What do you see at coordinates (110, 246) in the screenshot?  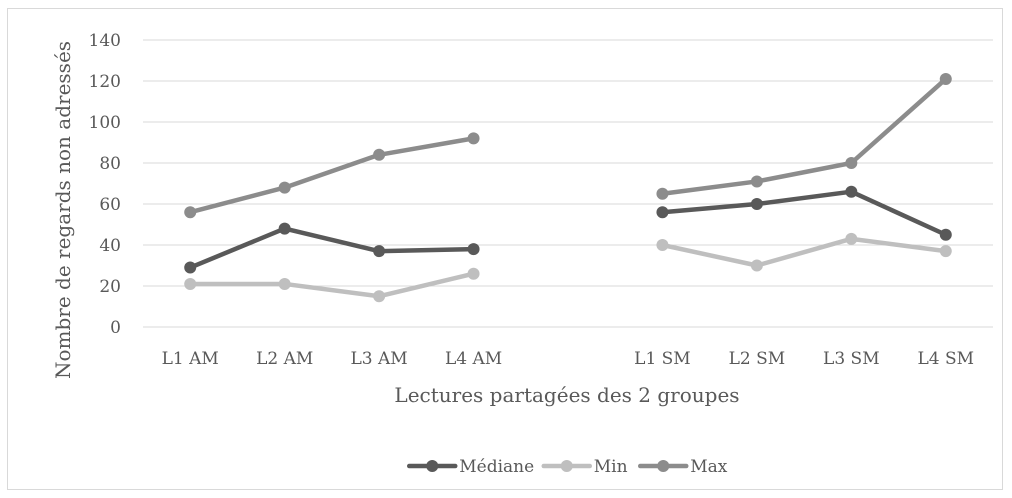 I see `y-tick-label: 40` at bounding box center [110, 246].